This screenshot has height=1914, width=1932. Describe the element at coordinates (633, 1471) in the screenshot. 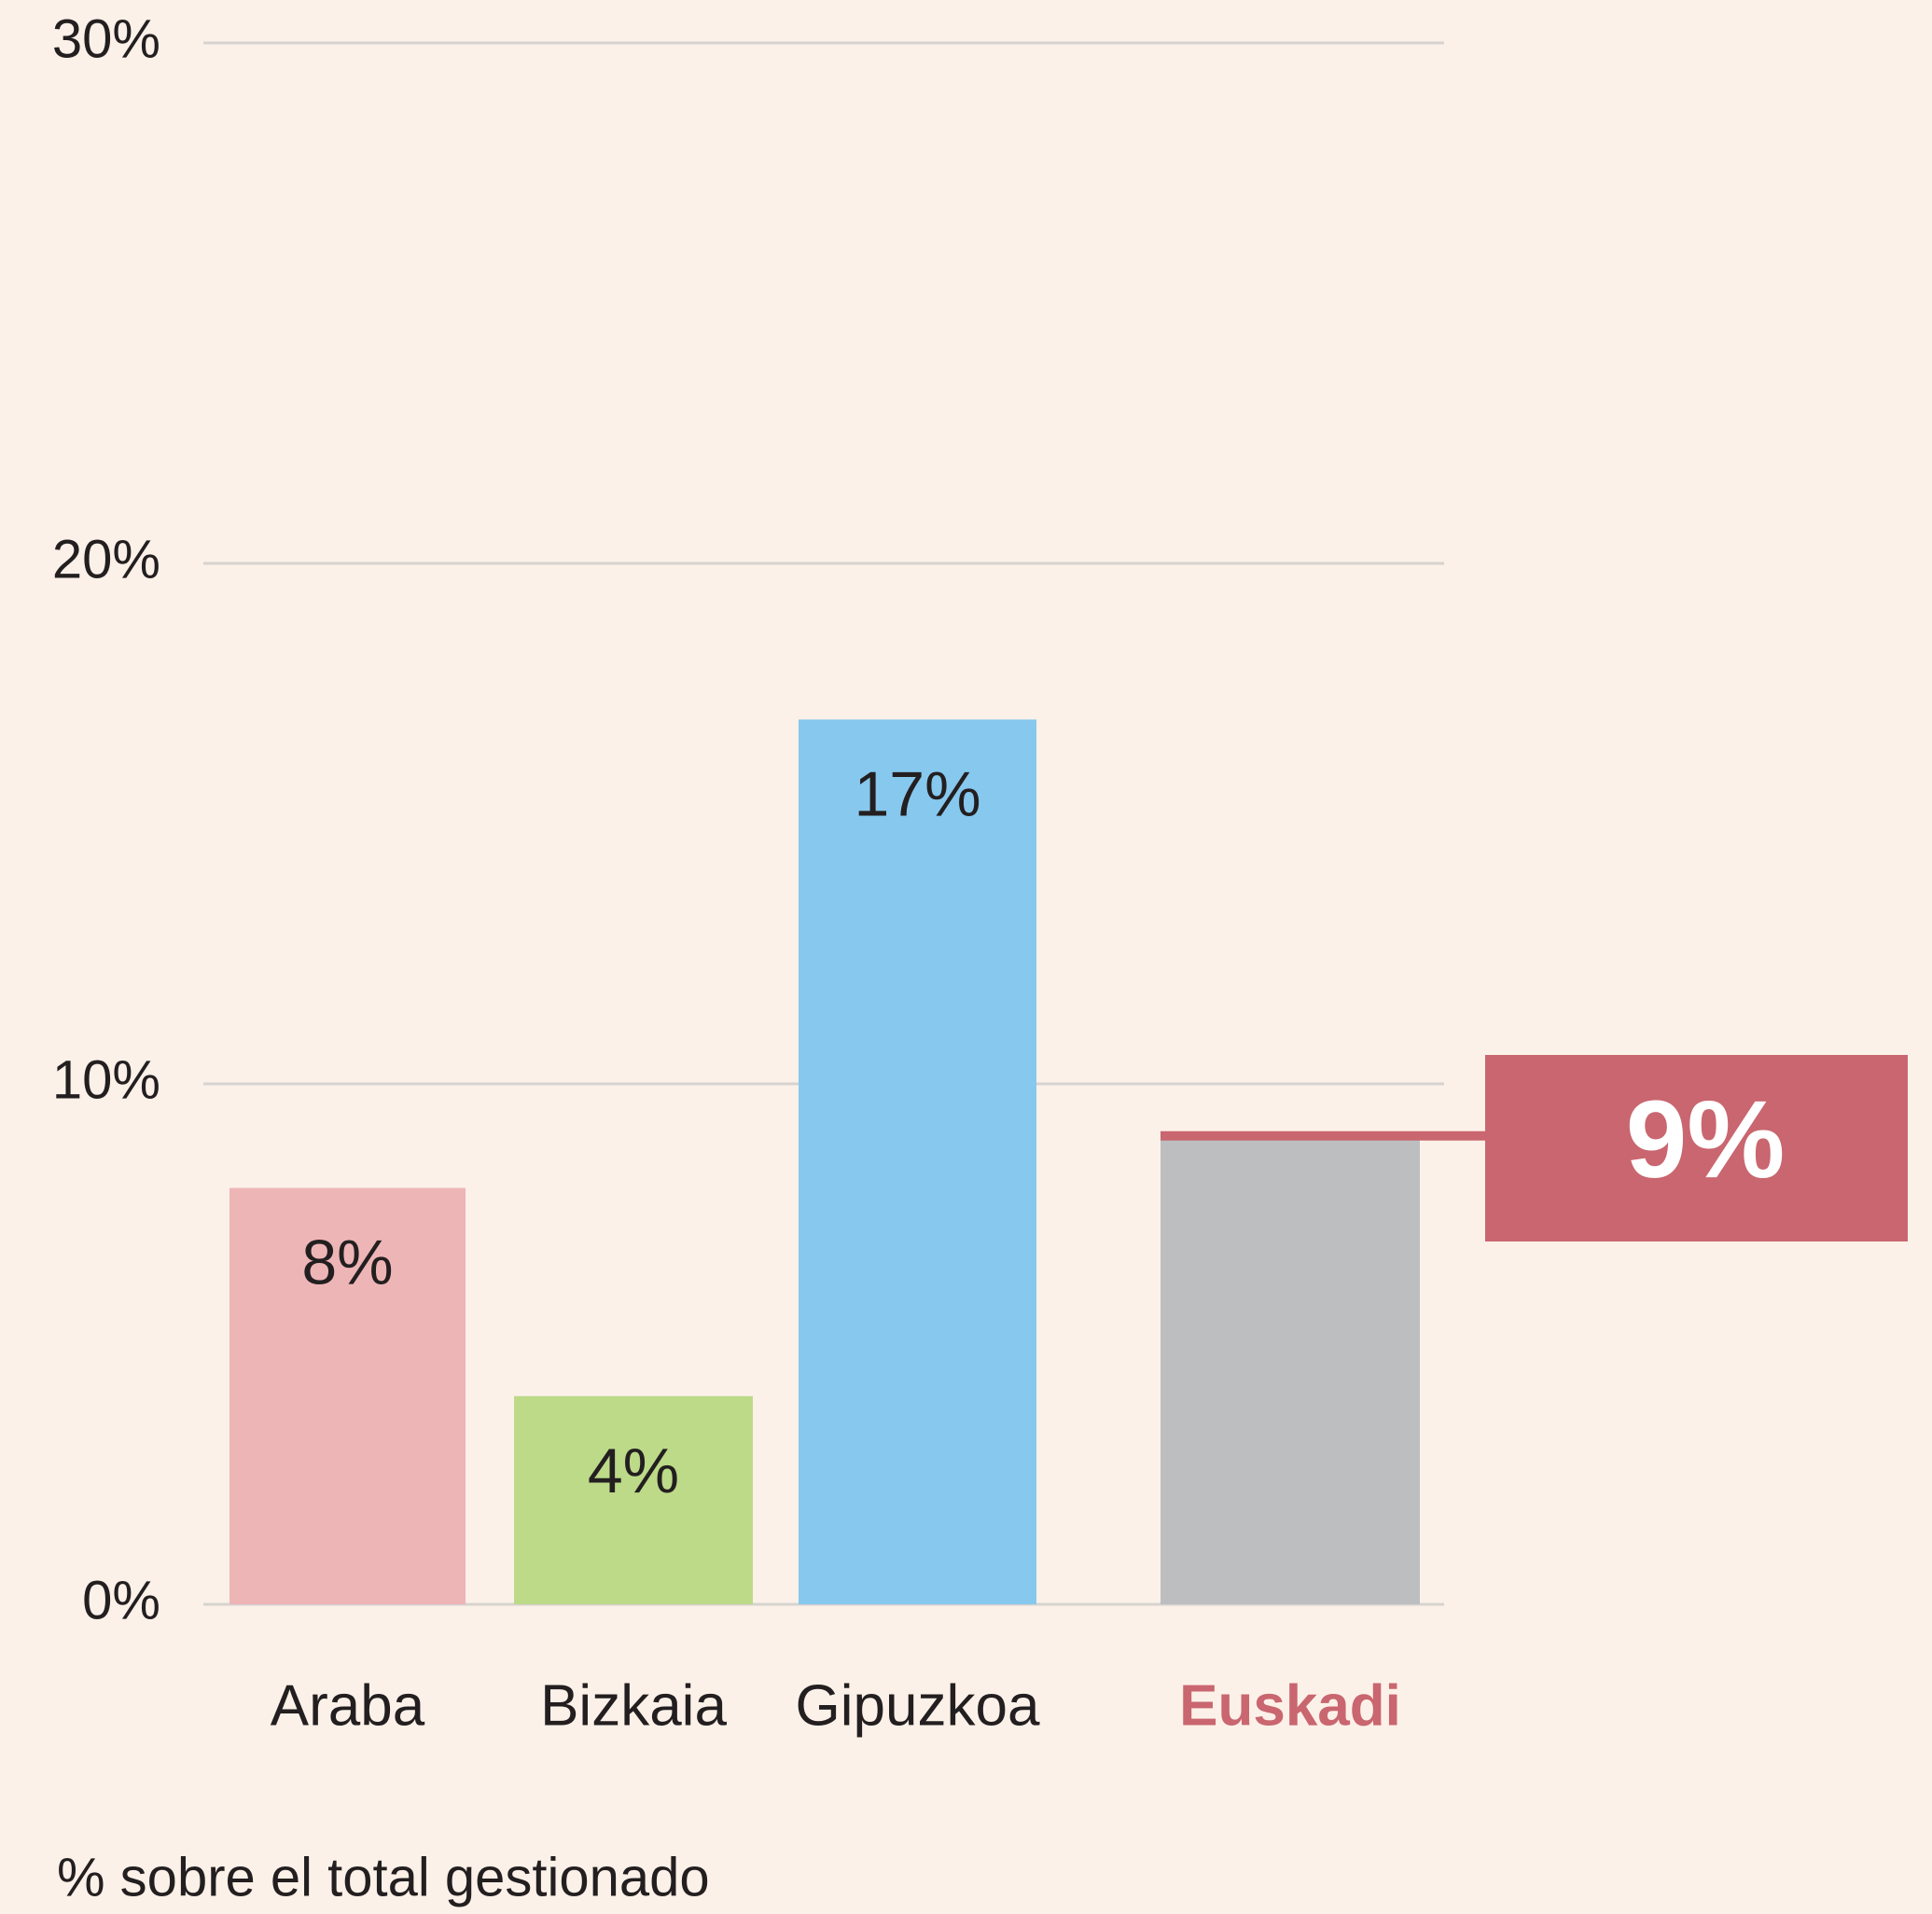

I see `value-label: 4%` at that location.